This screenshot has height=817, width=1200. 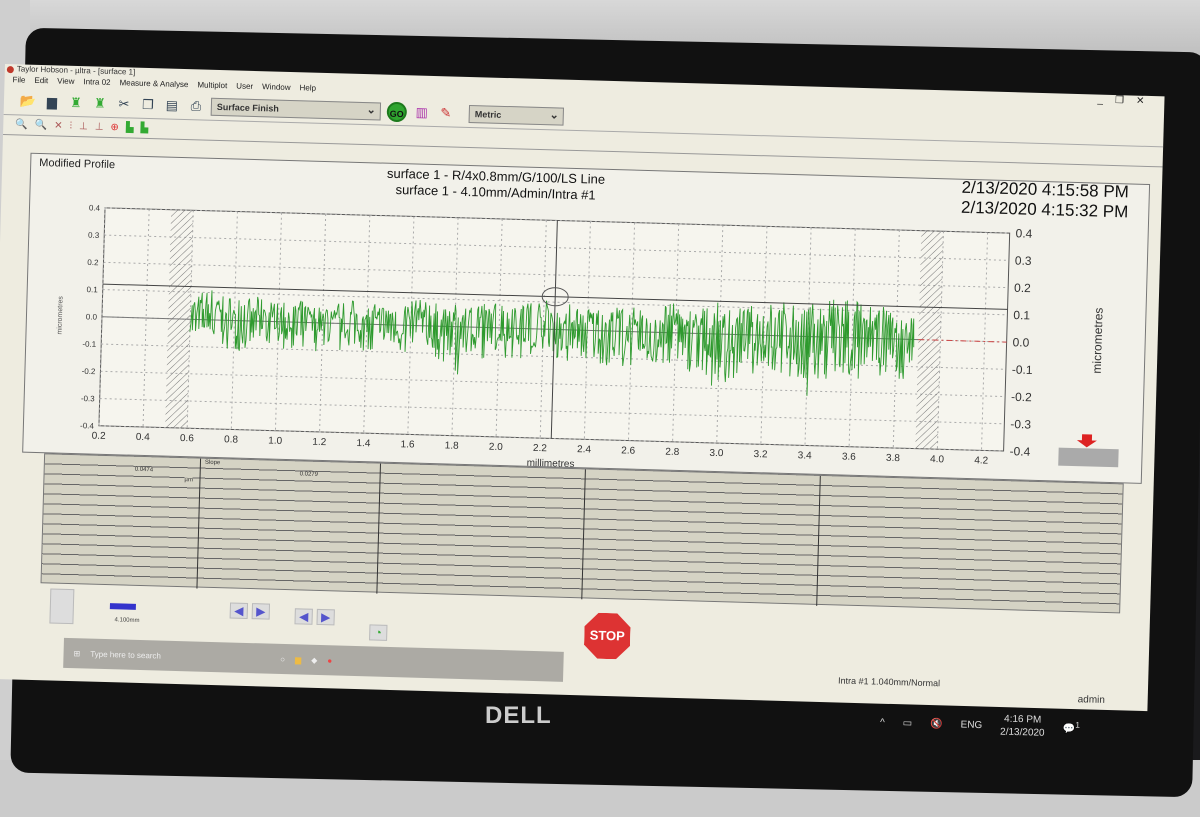 What do you see at coordinates (124, 103) in the screenshot?
I see `cut-icon: ✂` at bounding box center [124, 103].